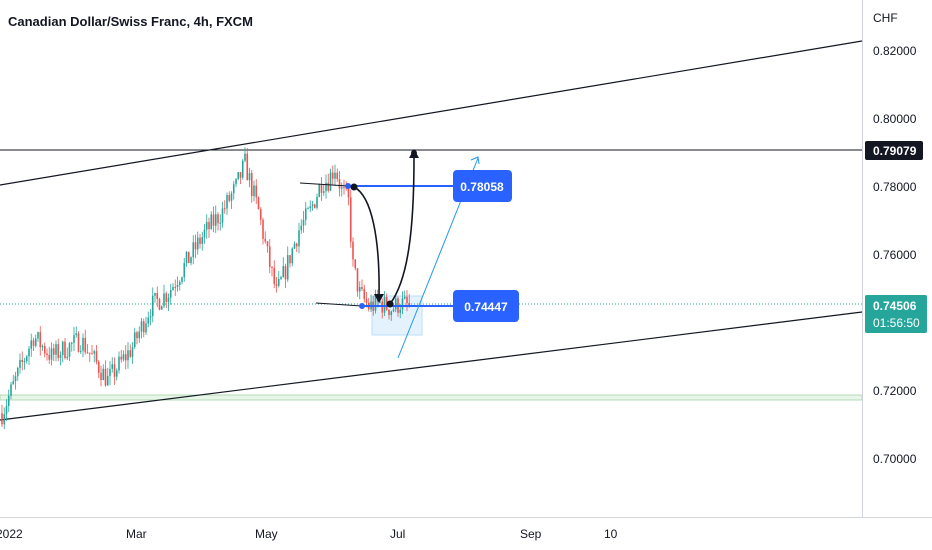 The width and height of the screenshot is (932, 550). I want to click on horizontal-level-tag: 0.79079, so click(894, 150).